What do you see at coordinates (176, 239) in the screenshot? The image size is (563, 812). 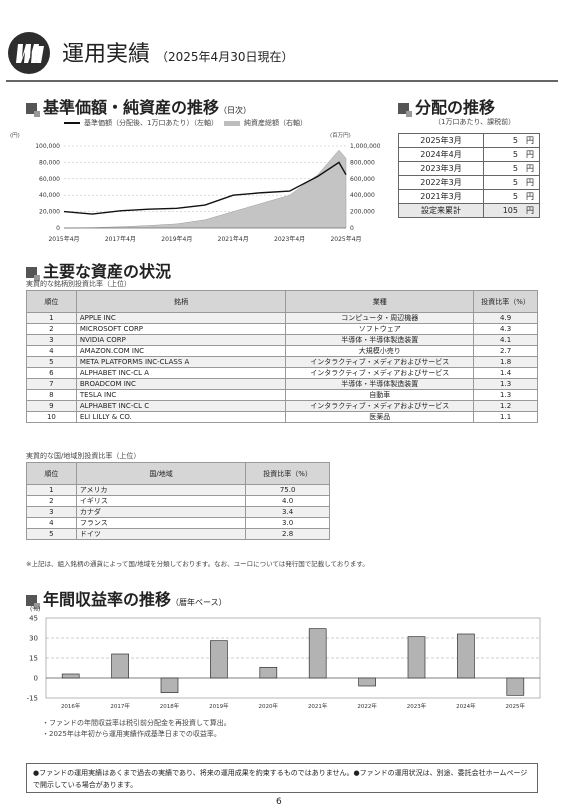 I see `x-tick-label: 2019年4月` at bounding box center [176, 239].